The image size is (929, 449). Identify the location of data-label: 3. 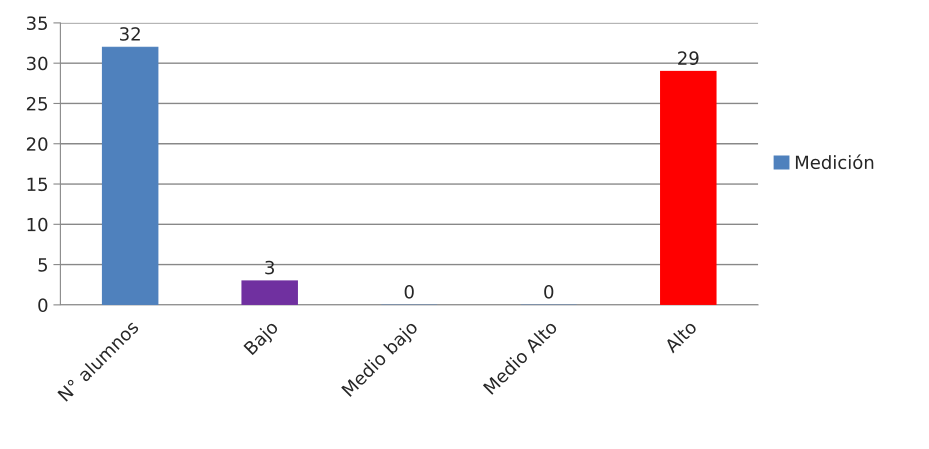
(269, 267).